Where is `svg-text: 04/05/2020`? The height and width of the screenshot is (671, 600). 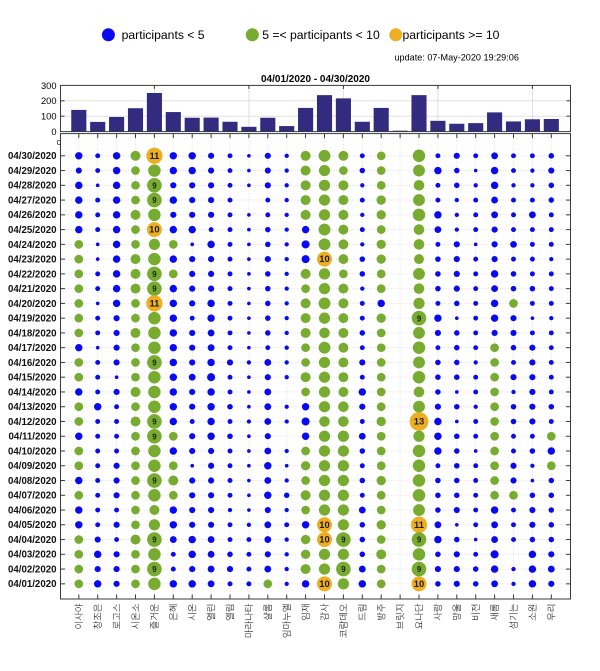 svg-text: 04/05/2020 is located at coordinates (32, 525).